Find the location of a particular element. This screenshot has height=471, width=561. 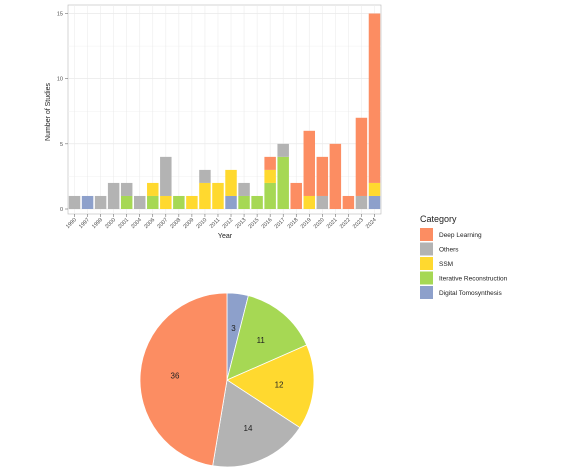

pie-chart: 3 11 12 14 36 is located at coordinates (227, 380).